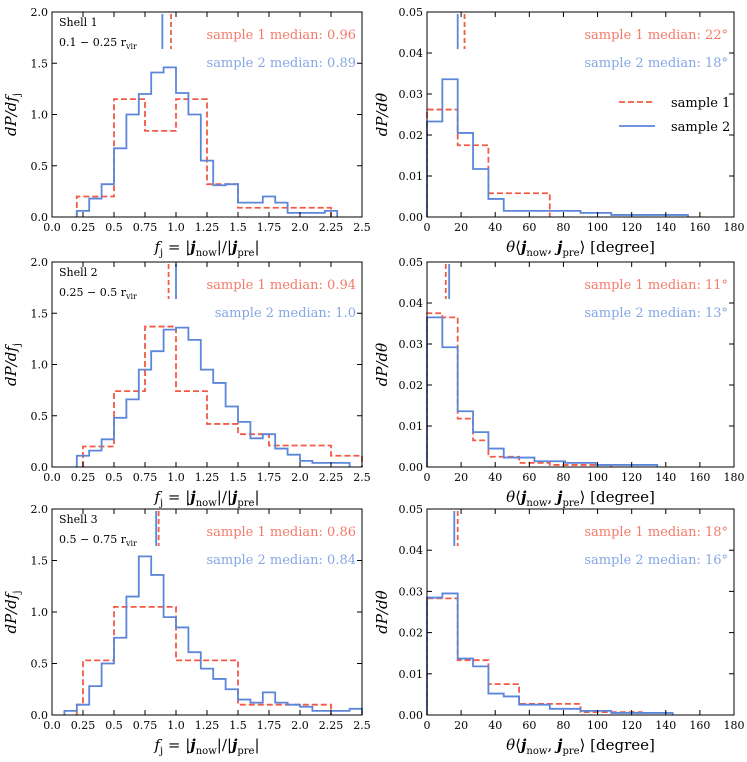 The width and height of the screenshot is (747, 762). Describe the element at coordinates (83, 725) in the screenshot. I see `x-tick-label: 0.25` at that location.